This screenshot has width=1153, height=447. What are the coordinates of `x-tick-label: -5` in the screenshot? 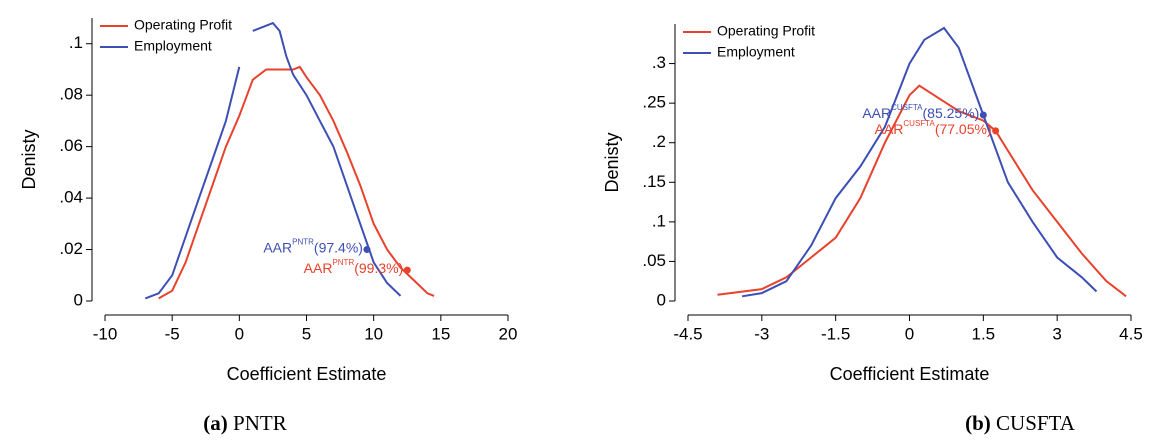 It's located at (172, 333).